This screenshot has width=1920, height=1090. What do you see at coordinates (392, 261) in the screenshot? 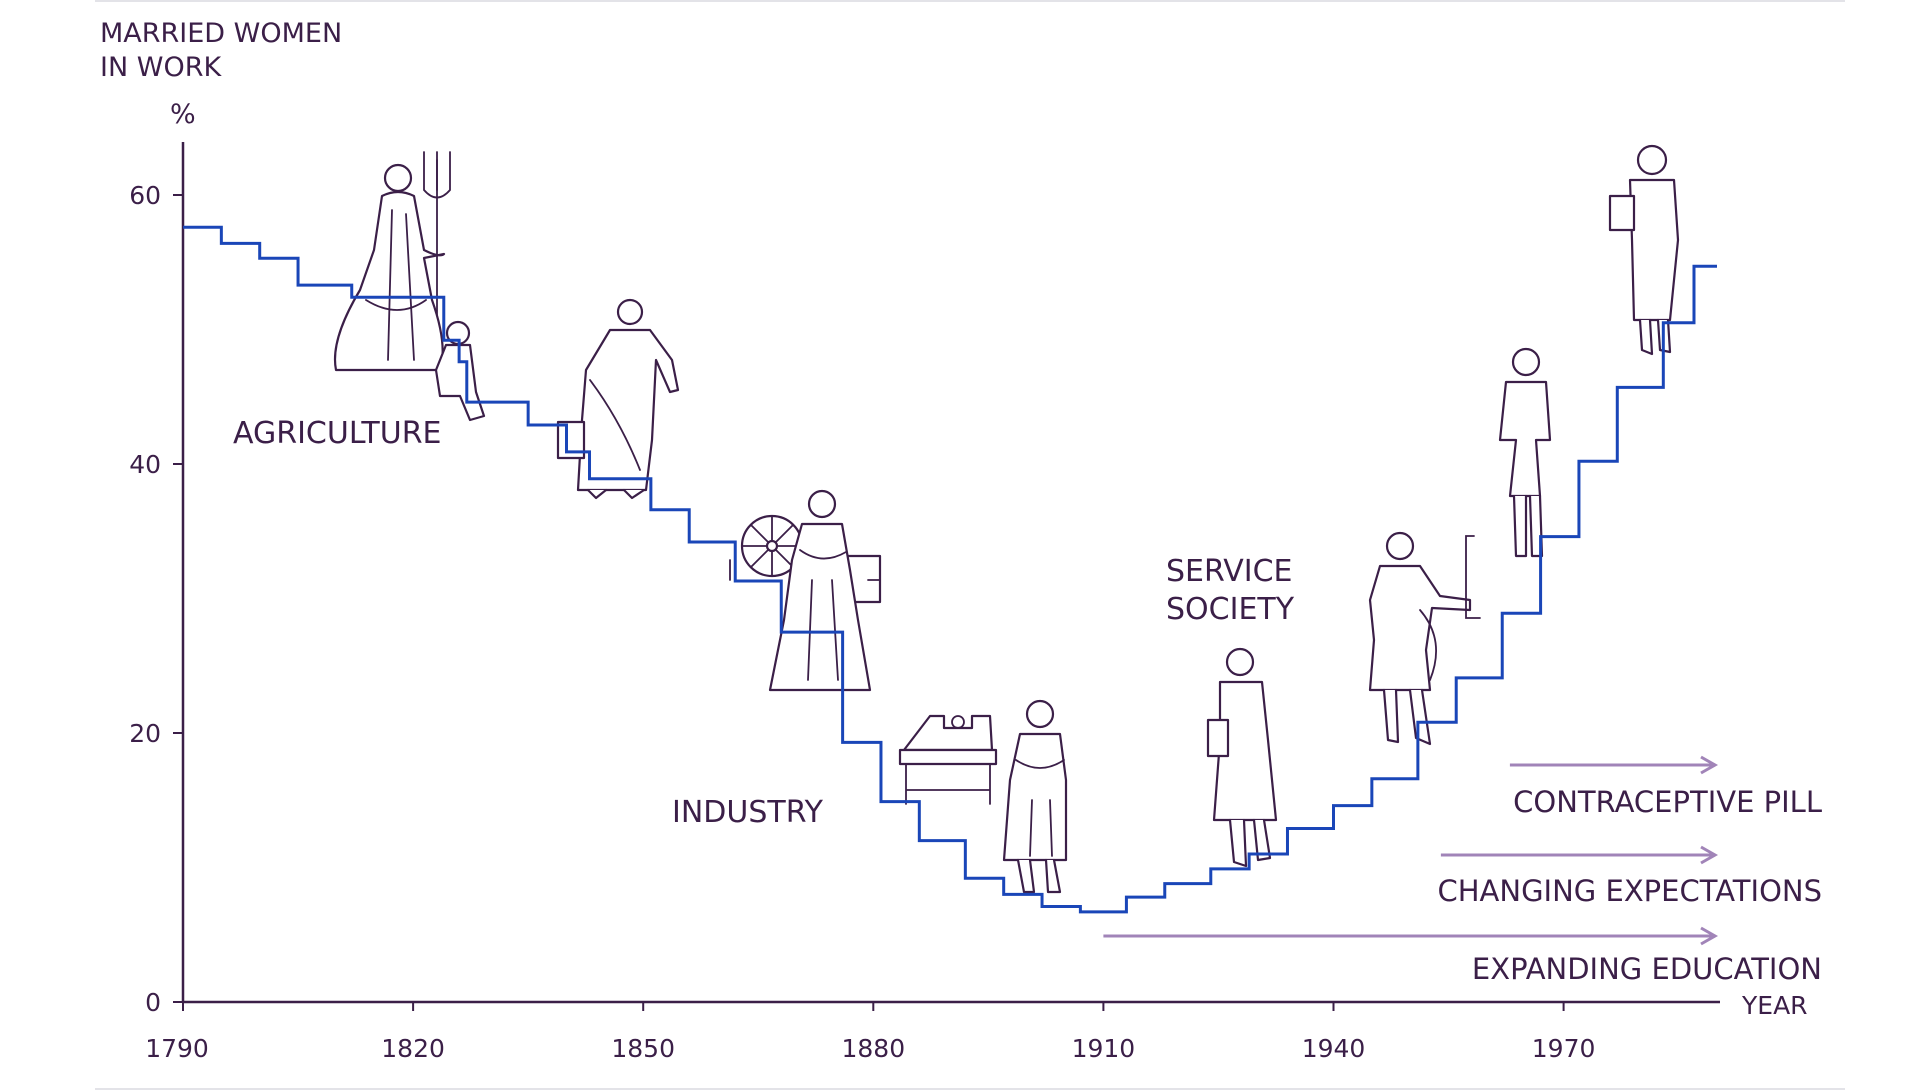
I see `farm-woman-illustration` at bounding box center [392, 261].